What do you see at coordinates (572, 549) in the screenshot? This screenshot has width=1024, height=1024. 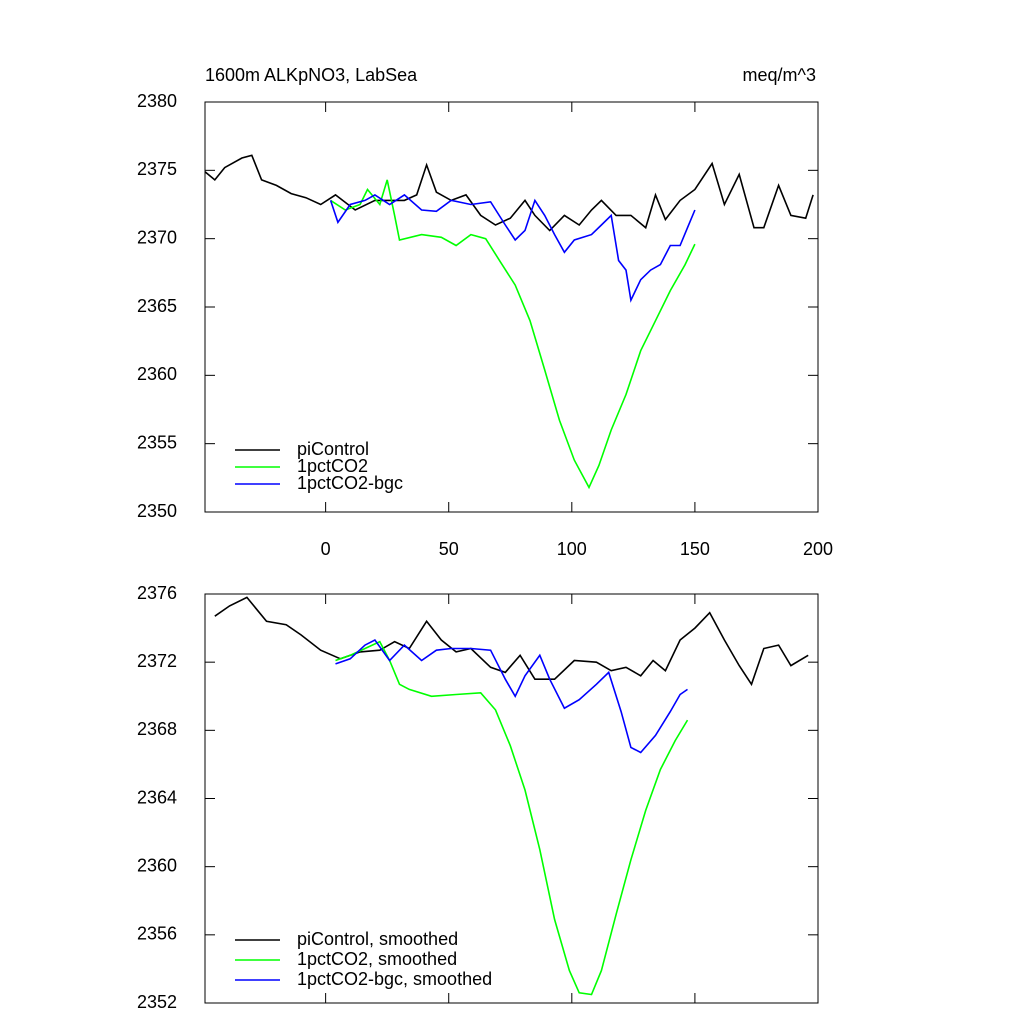 I see `x-tick-label: 100` at bounding box center [572, 549].